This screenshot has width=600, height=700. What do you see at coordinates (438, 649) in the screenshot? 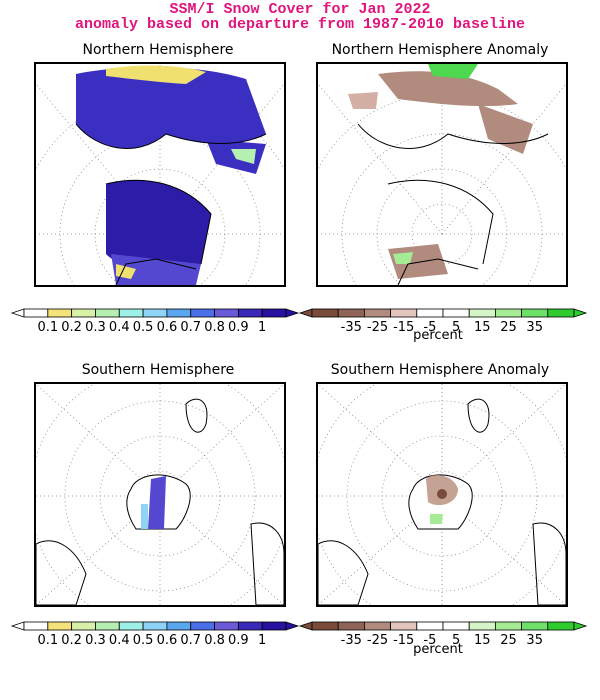
I see `anomaly-unit-label-bottom: percent` at bounding box center [438, 649].